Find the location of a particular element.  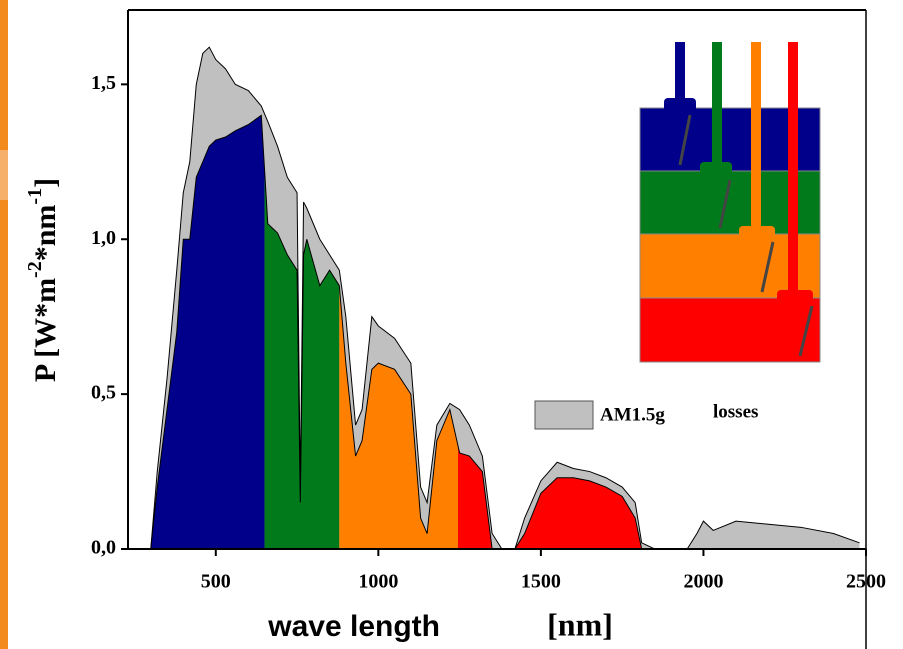

legend-note: losses is located at coordinates (735, 411).